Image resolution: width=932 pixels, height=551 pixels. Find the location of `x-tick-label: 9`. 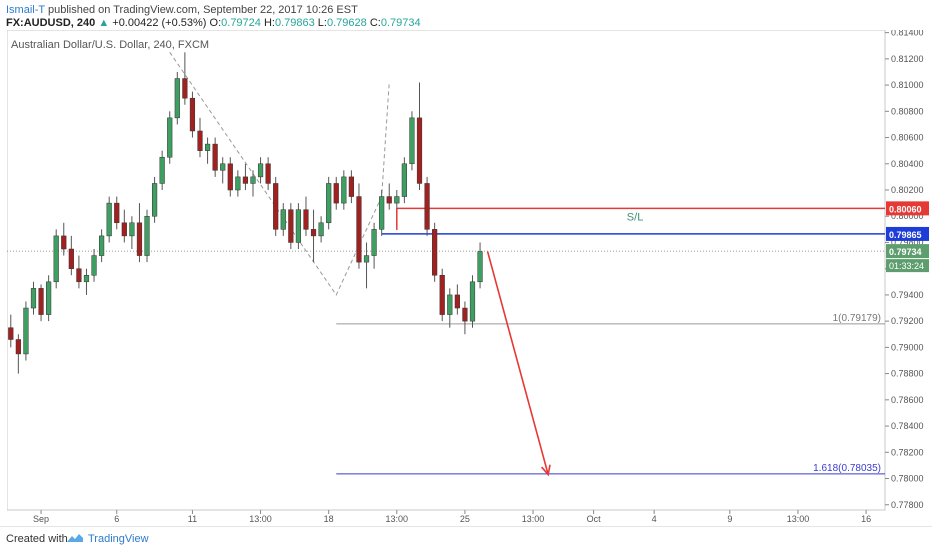

x-tick-label: 9 is located at coordinates (729, 519).